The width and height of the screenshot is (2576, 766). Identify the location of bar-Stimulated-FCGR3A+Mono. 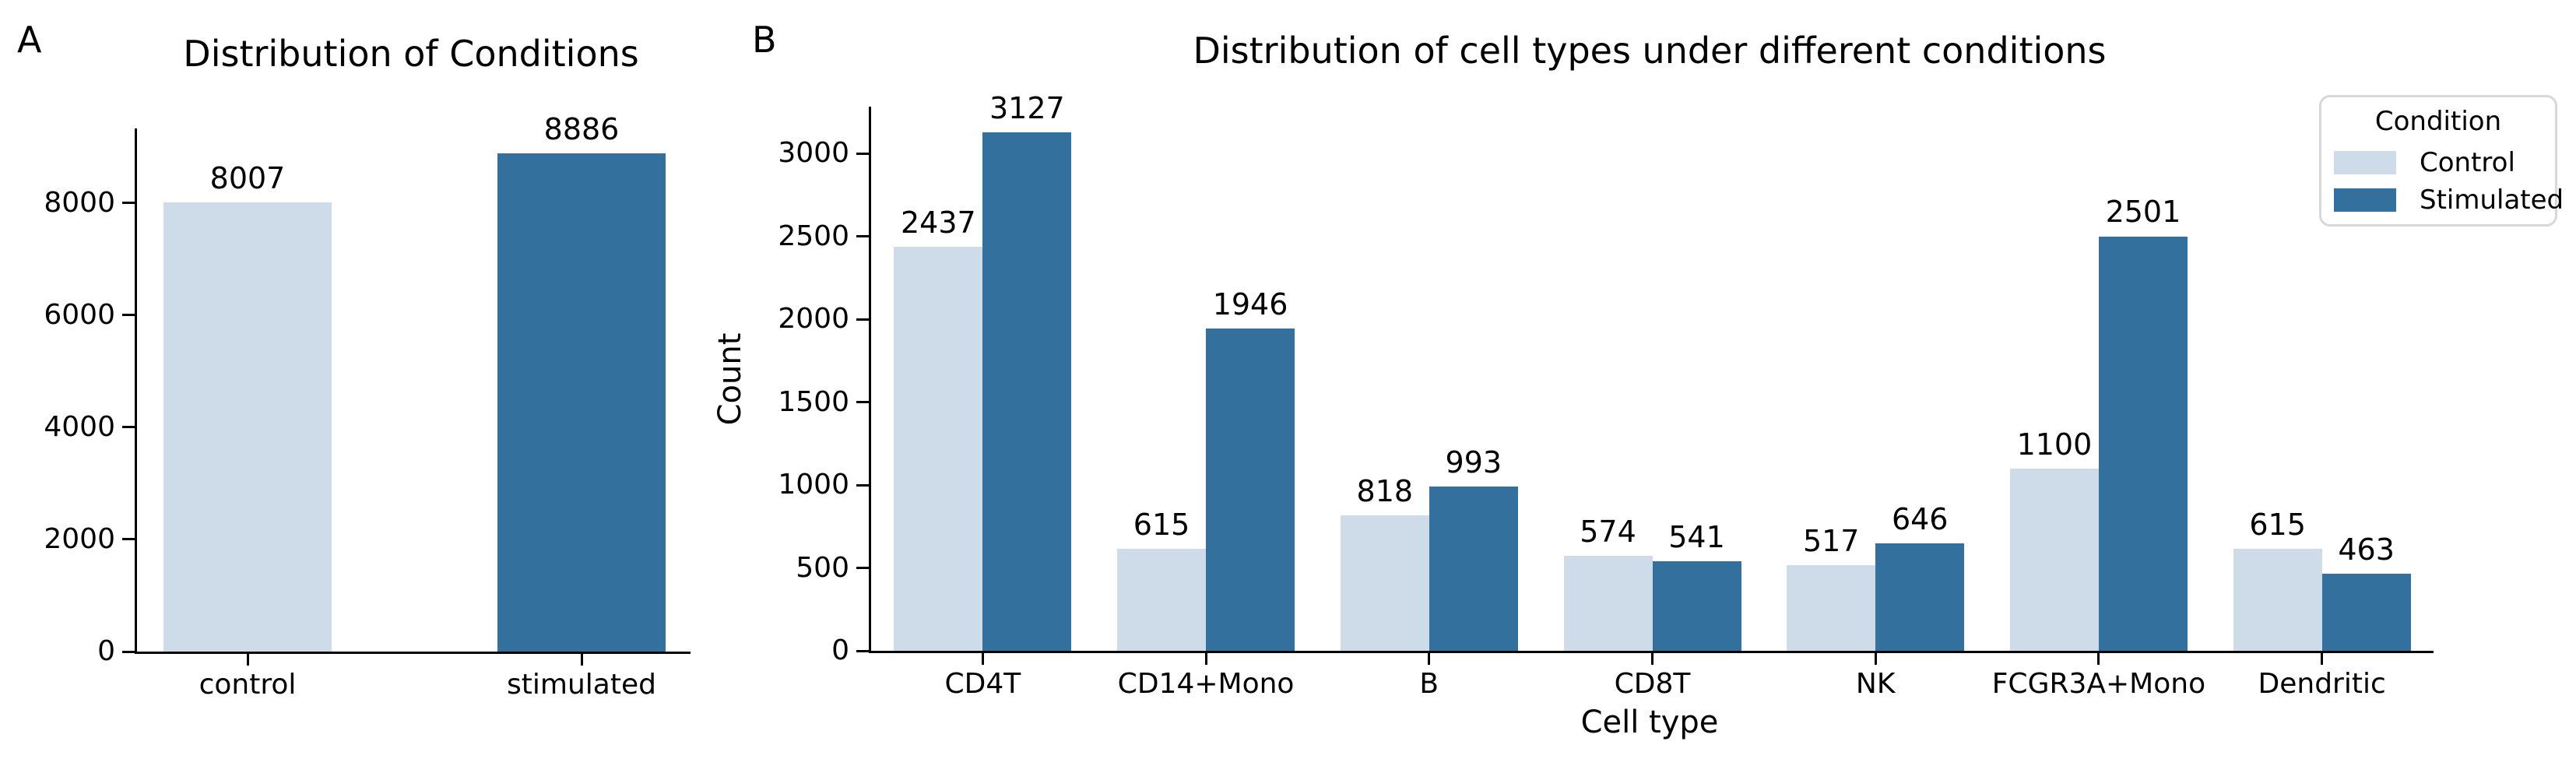
(2143, 443).